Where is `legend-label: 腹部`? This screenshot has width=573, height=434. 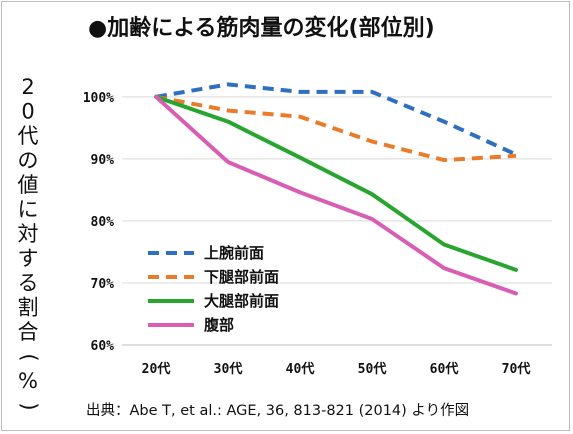
legend-label: 腹部 is located at coordinates (219, 325).